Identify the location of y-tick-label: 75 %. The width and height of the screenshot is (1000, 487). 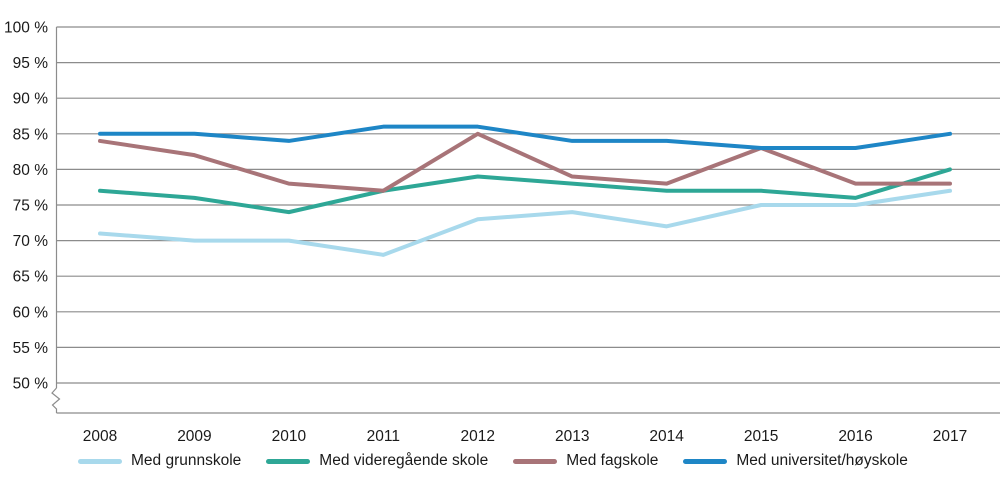
(31, 206).